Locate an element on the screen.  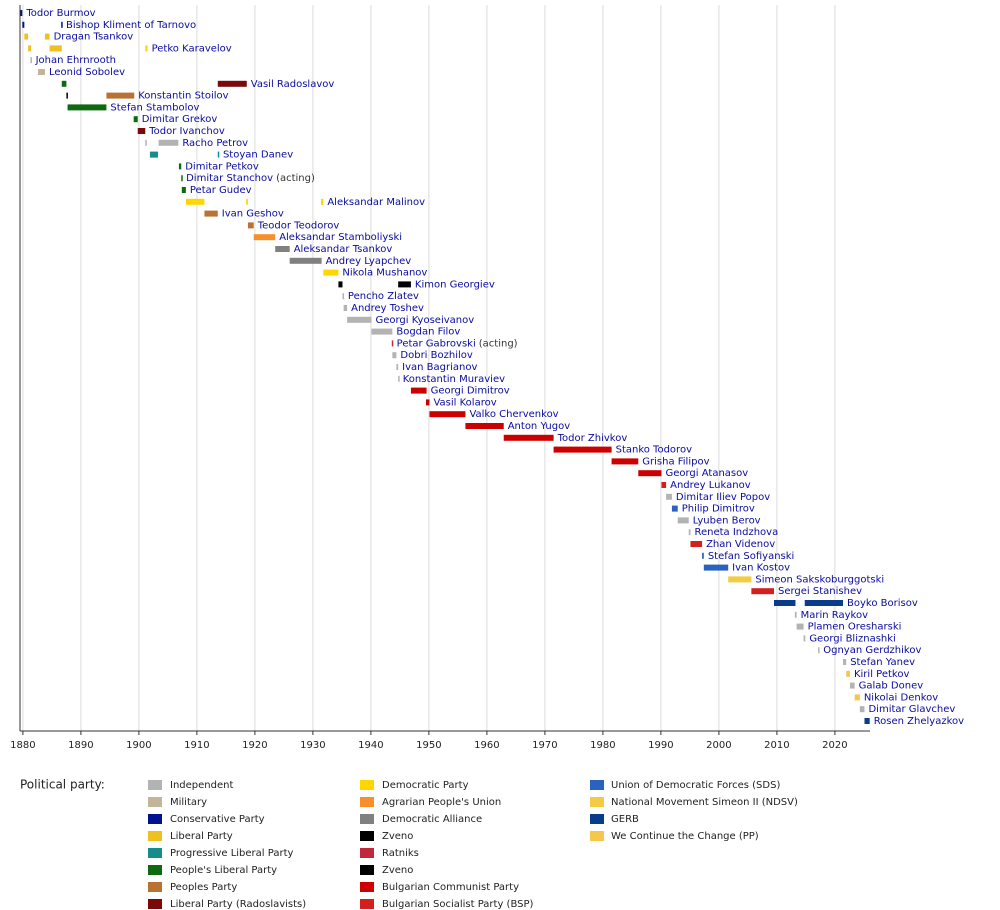
pm-label: Andrey Lukanov is located at coordinates (710, 485).